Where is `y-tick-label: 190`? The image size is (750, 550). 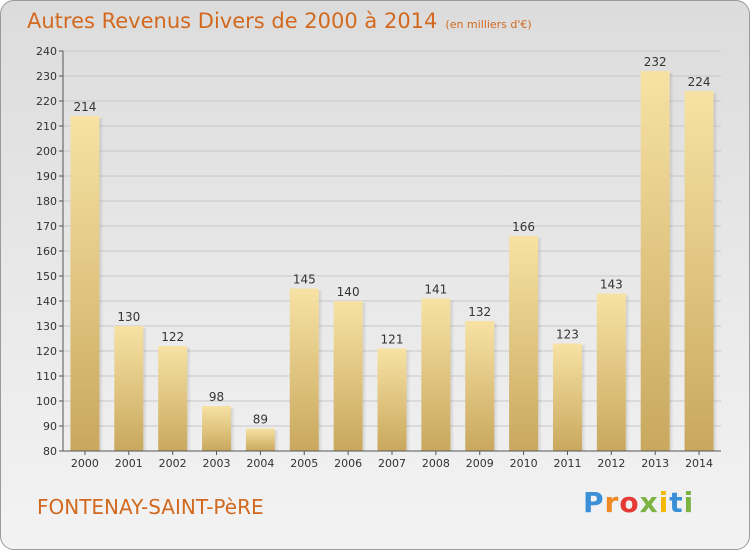 y-tick-label: 190 is located at coordinates (46, 176).